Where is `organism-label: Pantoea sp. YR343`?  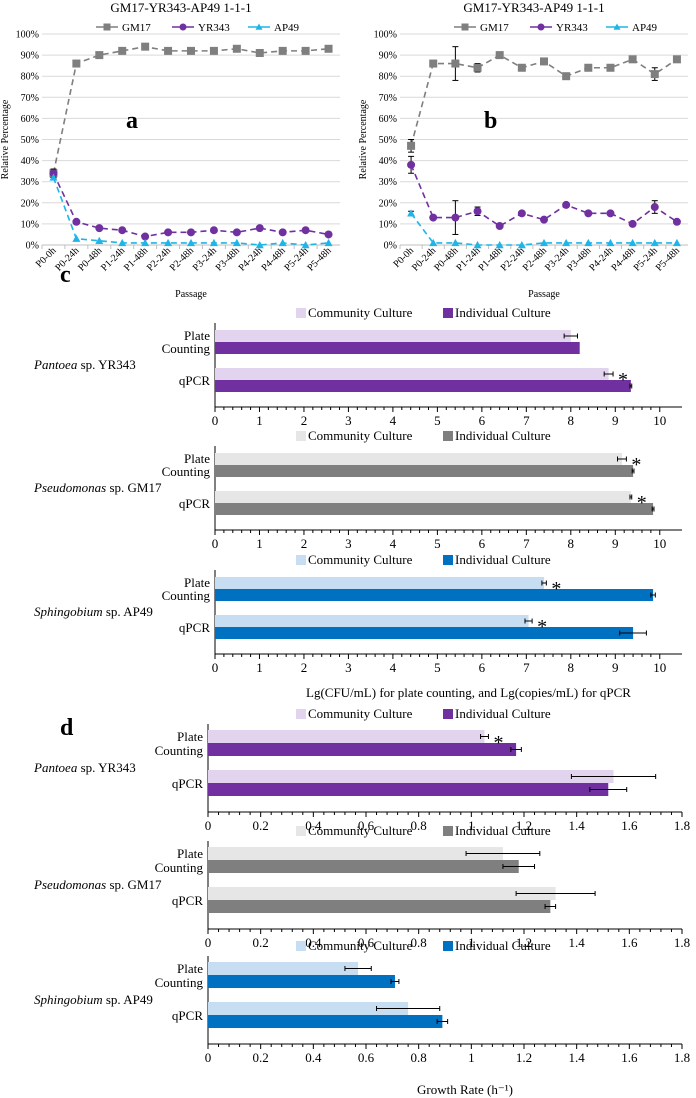 organism-label: Pantoea sp. YR343 is located at coordinates (84, 767).